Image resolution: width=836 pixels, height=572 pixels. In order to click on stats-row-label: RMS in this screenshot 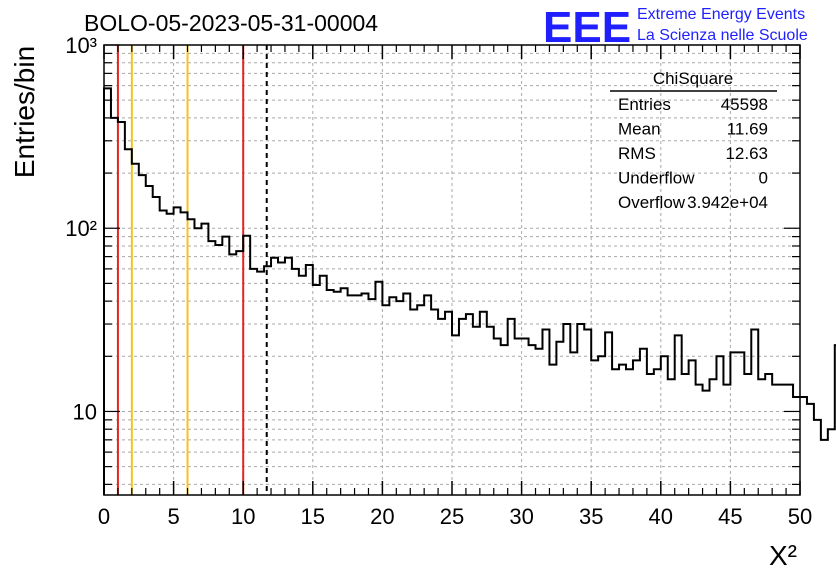, I will do `click(637, 153)`.